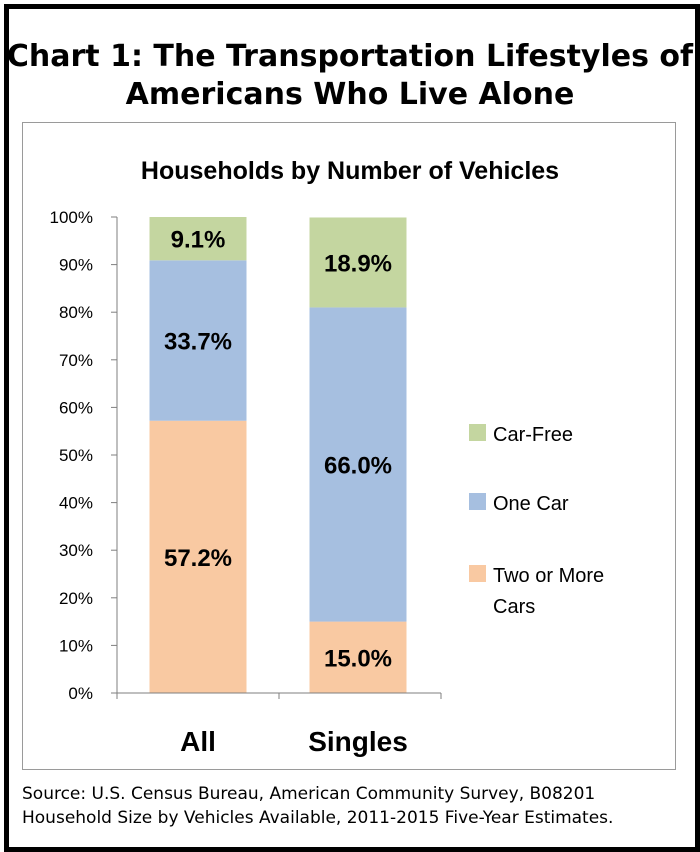 Image resolution: width=700 pixels, height=852 pixels. Describe the element at coordinates (76, 503) in the screenshot. I see `y-tick-label: 40%` at that location.